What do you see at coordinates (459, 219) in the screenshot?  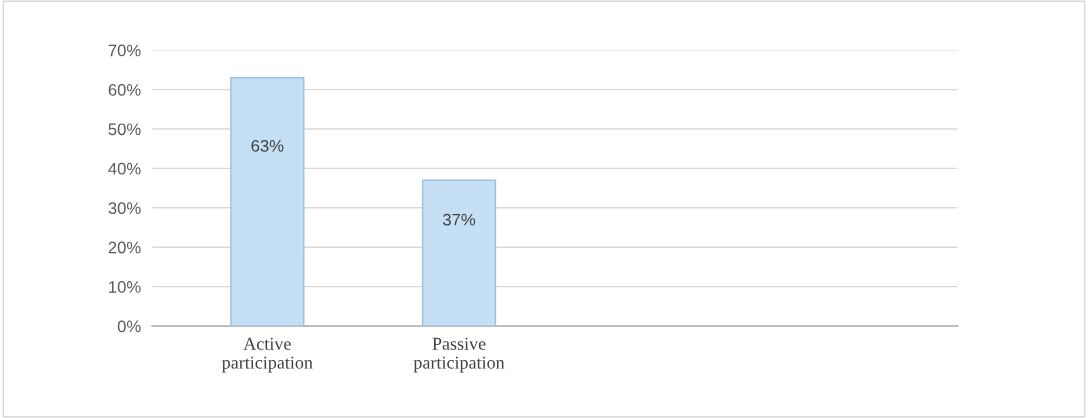 I see `data-label: 37%` at bounding box center [459, 219].